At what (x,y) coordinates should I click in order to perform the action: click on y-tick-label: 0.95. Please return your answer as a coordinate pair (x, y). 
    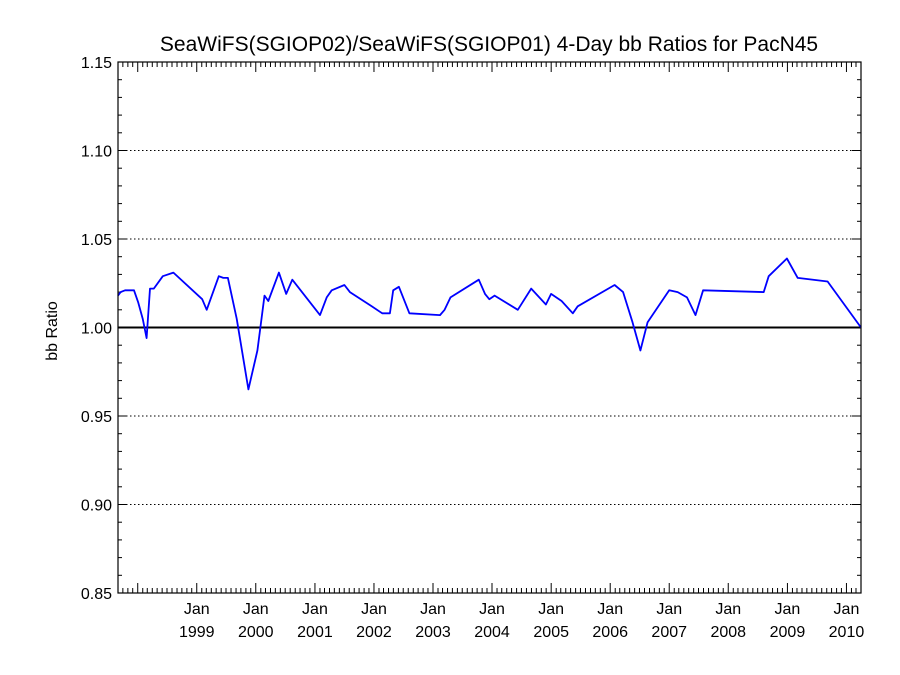
    Looking at the image, I should click on (96, 417).